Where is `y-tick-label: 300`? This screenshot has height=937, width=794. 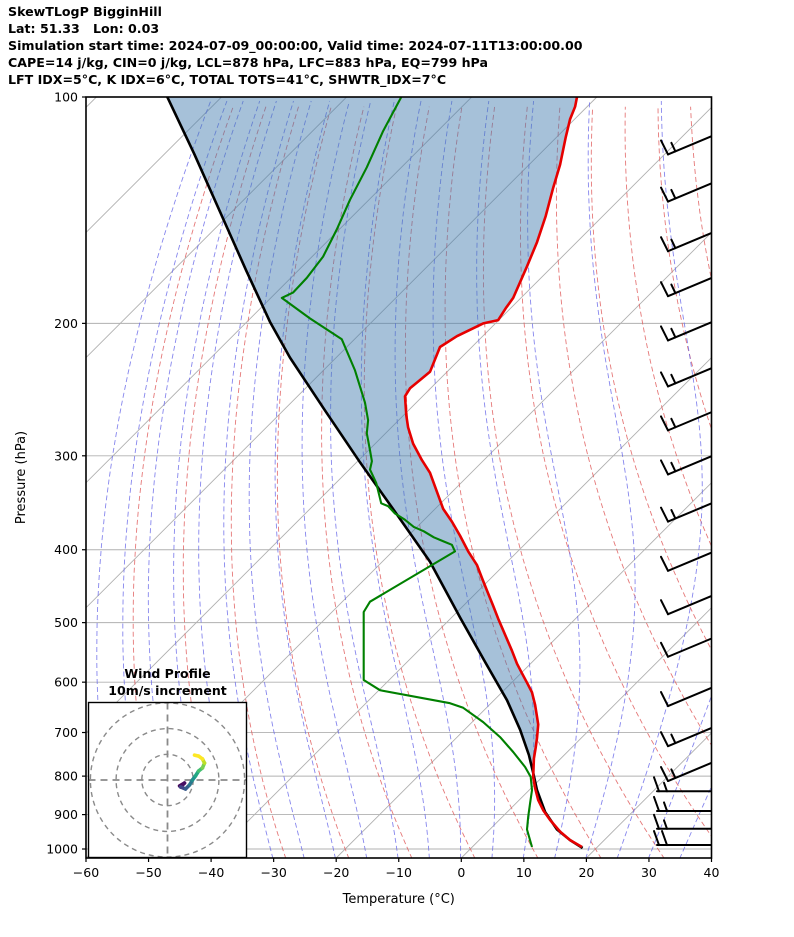 y-tick-label: 300 is located at coordinates (66, 455).